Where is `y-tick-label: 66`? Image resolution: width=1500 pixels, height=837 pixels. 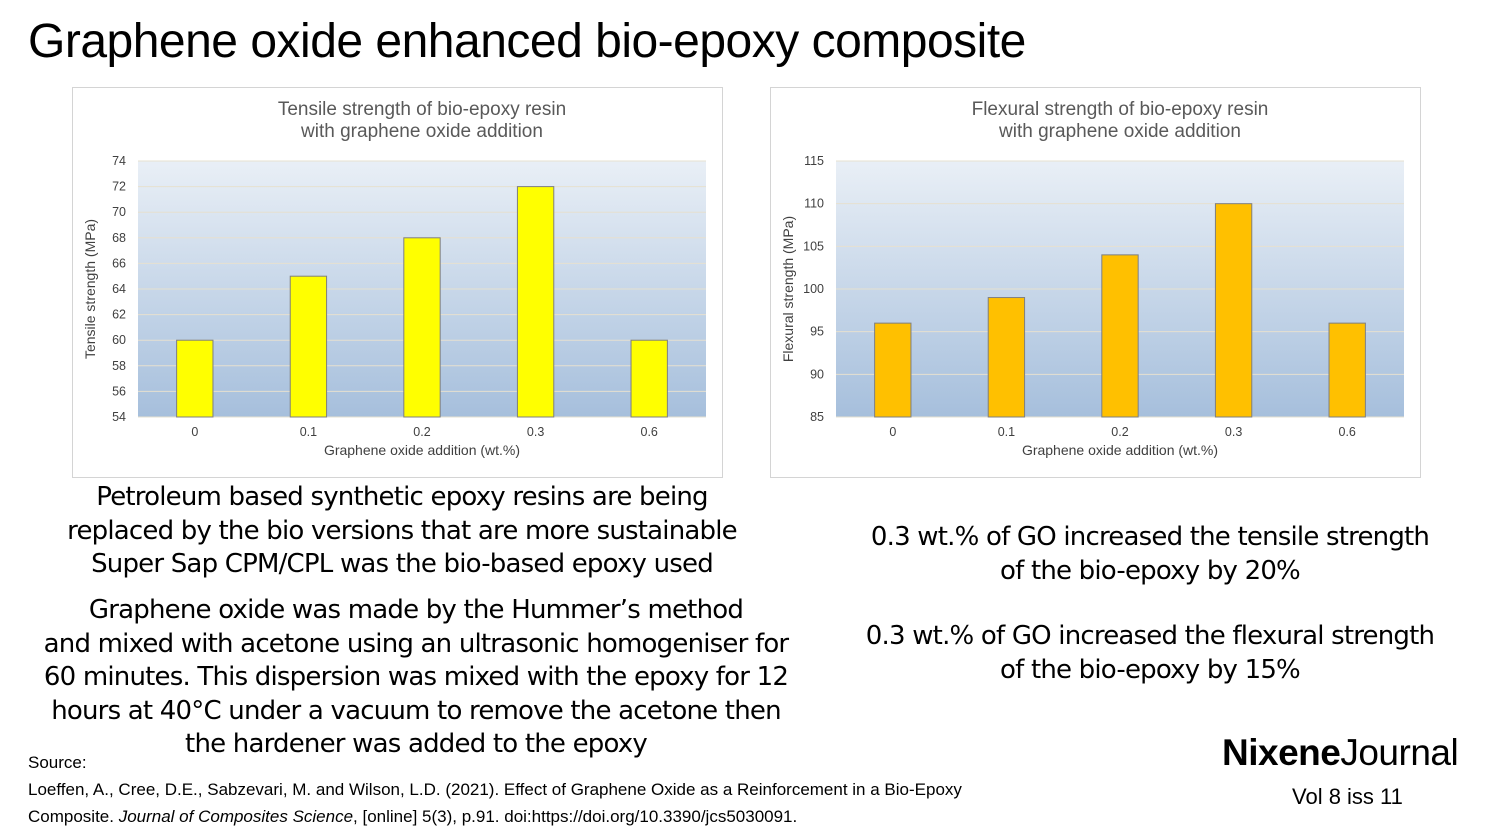
y-tick-label: 66 is located at coordinates (119, 263).